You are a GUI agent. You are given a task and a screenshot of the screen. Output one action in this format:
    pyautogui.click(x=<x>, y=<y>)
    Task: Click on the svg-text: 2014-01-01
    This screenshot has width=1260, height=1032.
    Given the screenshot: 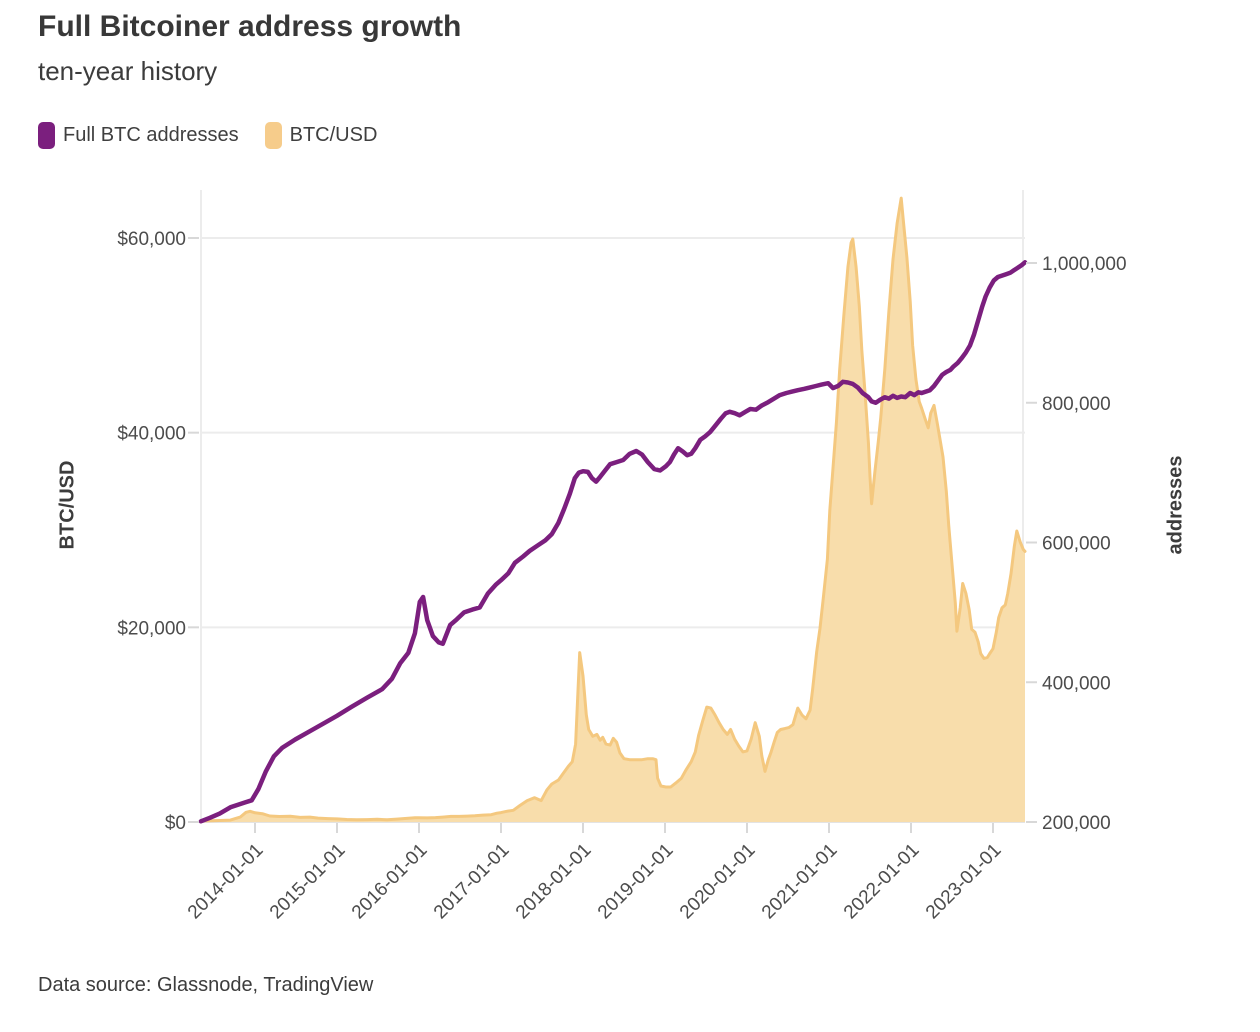 What is the action you would take?
    pyautogui.click(x=226, y=882)
    